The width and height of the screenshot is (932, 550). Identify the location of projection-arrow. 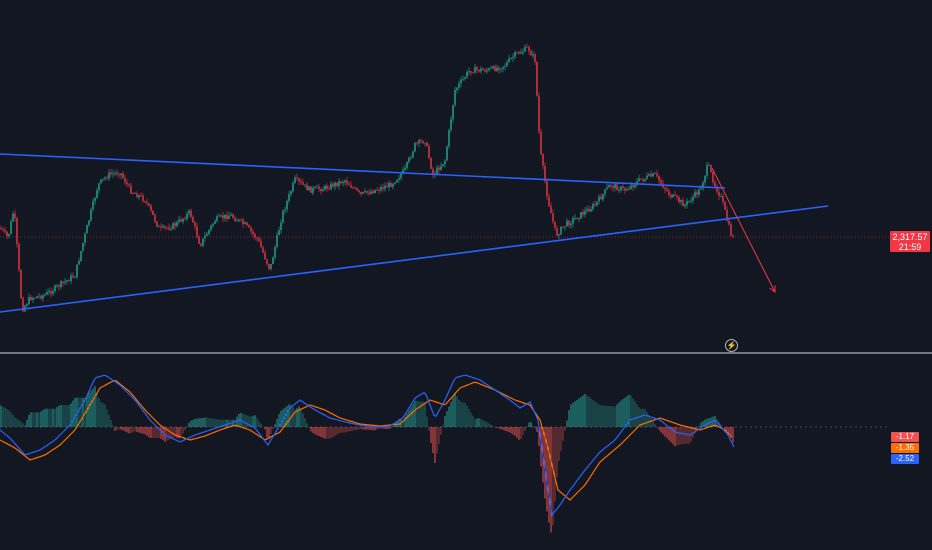
(743, 230).